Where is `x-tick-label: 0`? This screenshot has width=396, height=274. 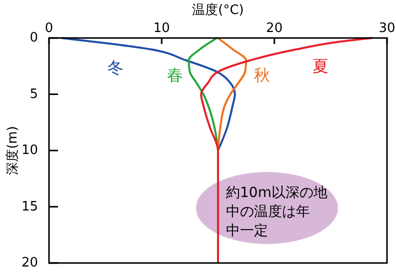 x-tick-label: 0 is located at coordinates (49, 28).